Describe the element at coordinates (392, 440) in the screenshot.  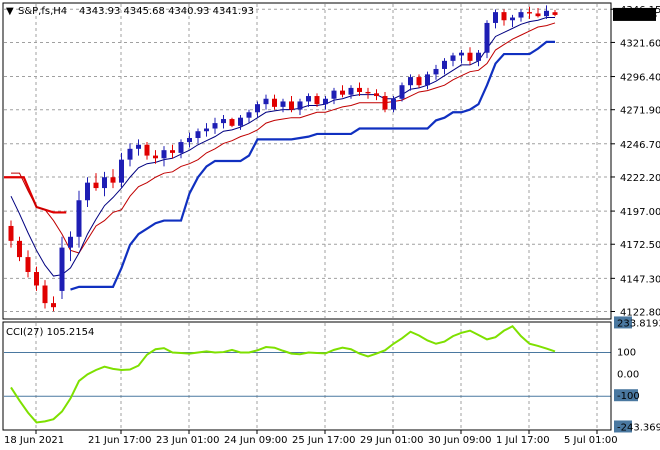
I see `time-label-5: 29 Jun 01:00` at that location.